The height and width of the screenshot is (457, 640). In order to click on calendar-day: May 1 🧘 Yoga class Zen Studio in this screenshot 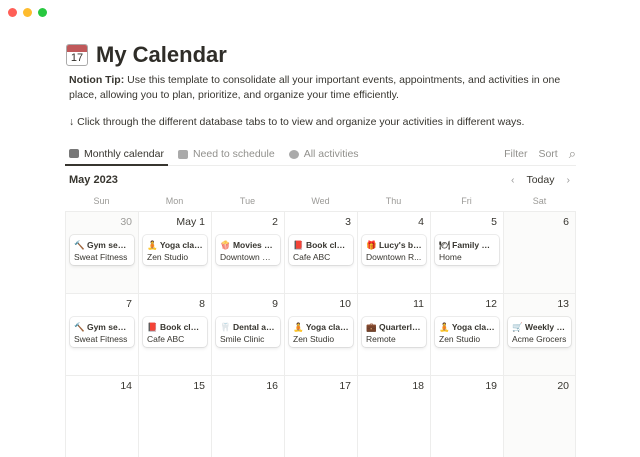, I will do `click(174, 252)`.